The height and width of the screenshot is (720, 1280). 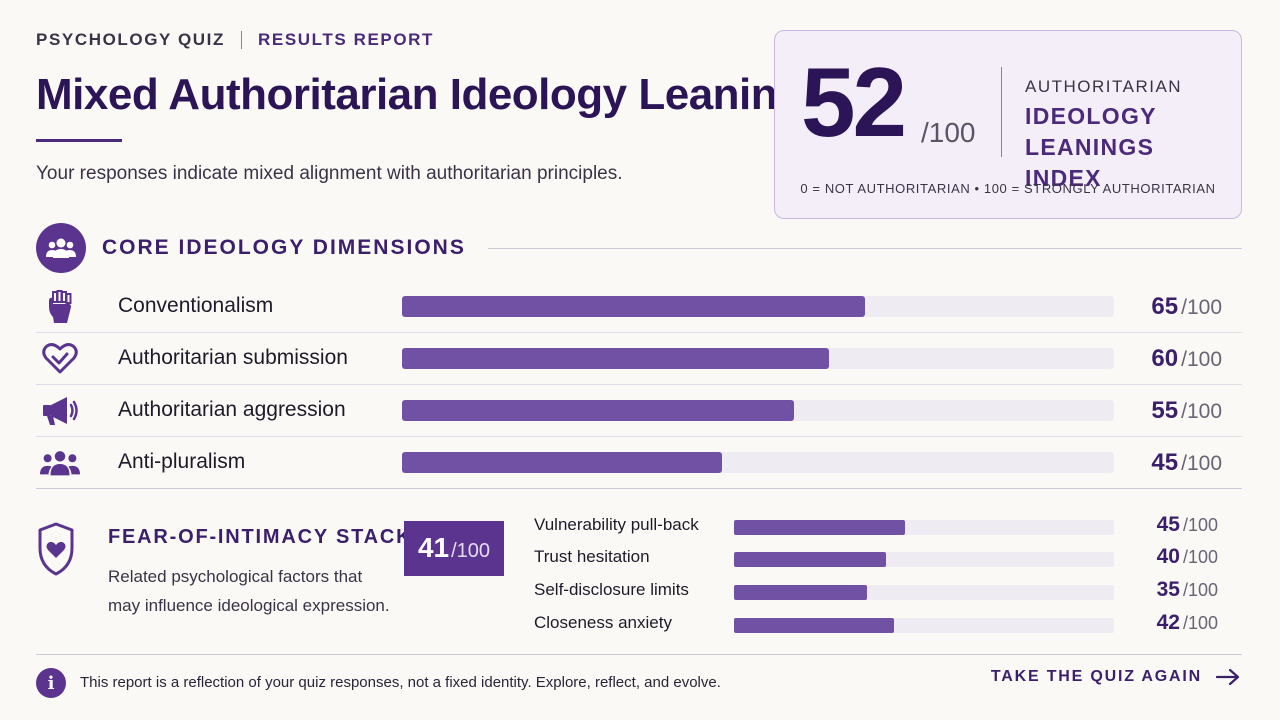 What do you see at coordinates (1096, 676) in the screenshot?
I see `take-quiz-again-label: TAKE THE QUIZ AGAIN` at bounding box center [1096, 676].